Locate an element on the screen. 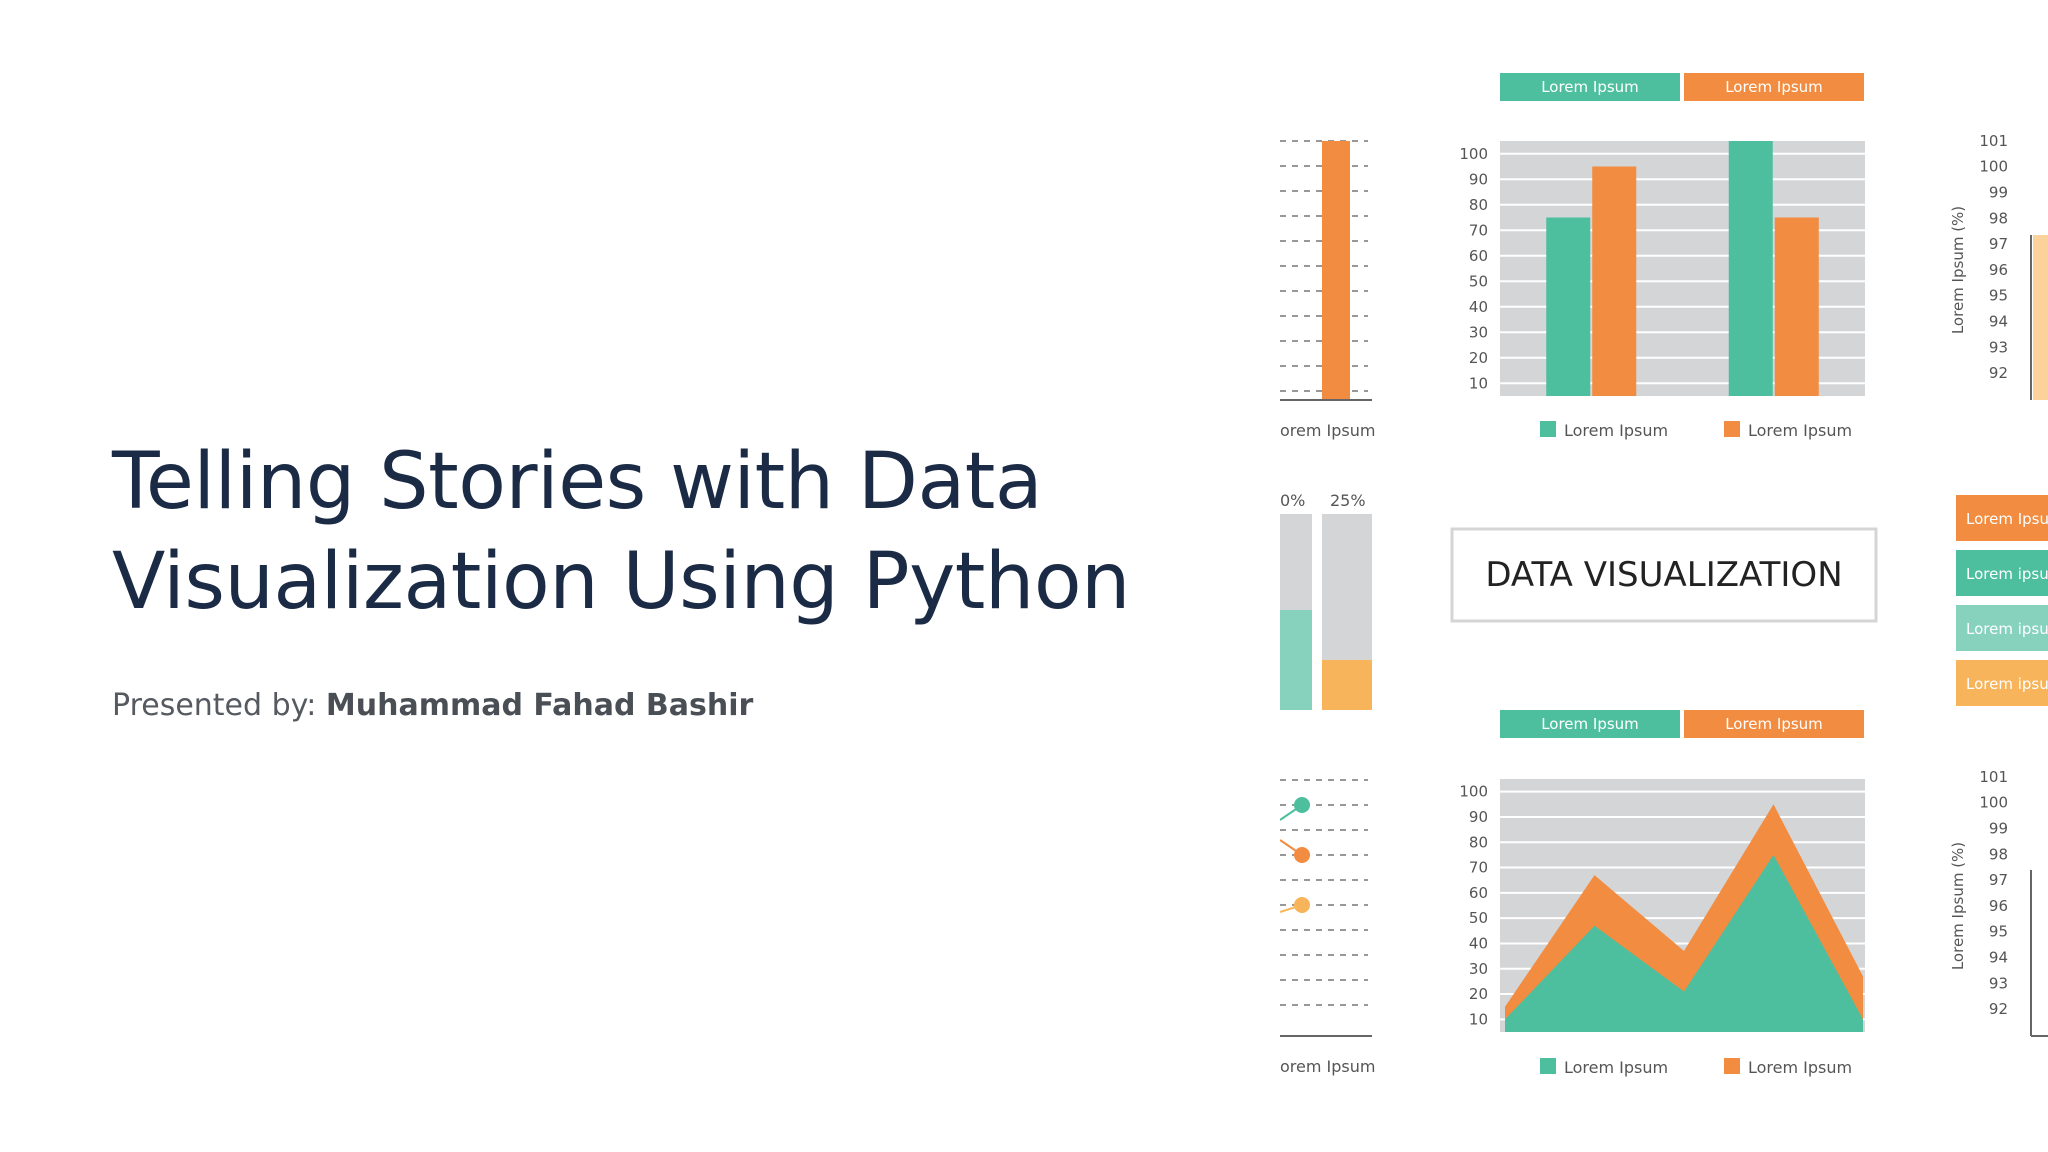 The height and width of the screenshot is (1152, 2048). presenter-name: Muhammad Fahad Bashir is located at coordinates (539, 705).